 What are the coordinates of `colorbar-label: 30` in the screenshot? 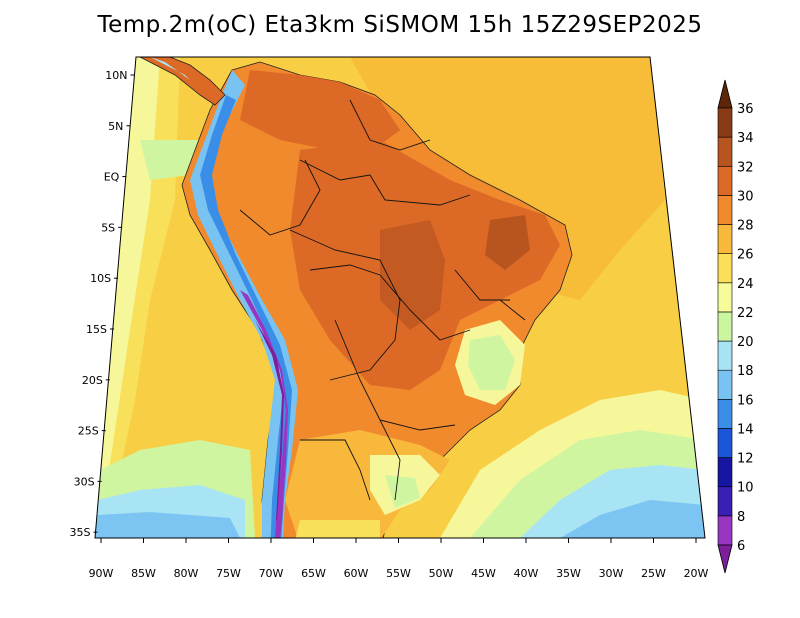 It's located at (745, 196).